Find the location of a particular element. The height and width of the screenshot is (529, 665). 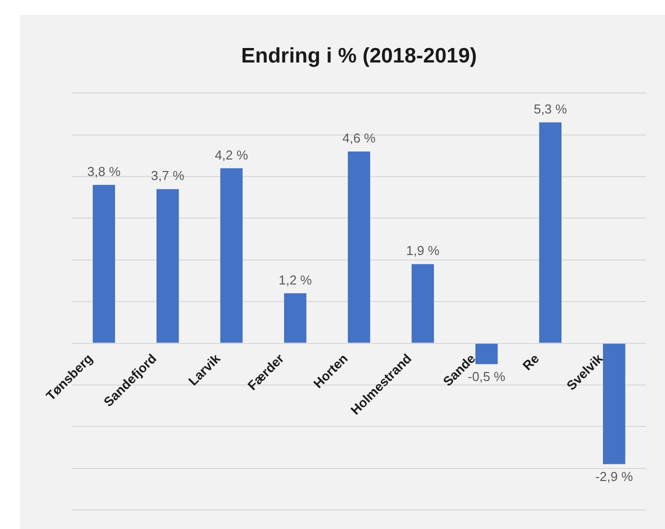

data-label: 5,3 % is located at coordinates (551, 108).